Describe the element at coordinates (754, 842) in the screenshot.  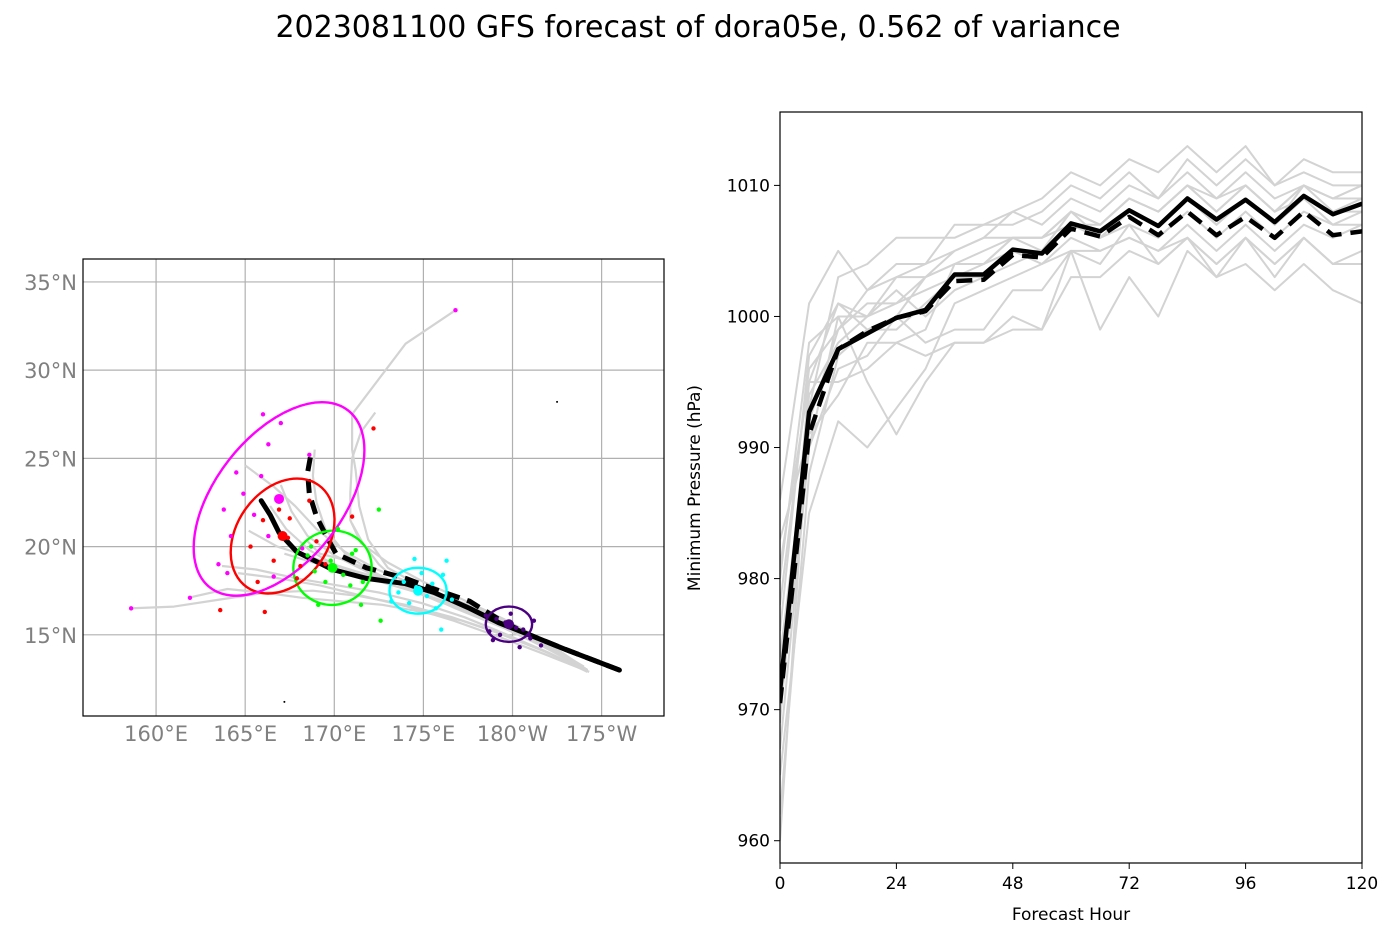
I see `y-tick-label: 960` at that location.